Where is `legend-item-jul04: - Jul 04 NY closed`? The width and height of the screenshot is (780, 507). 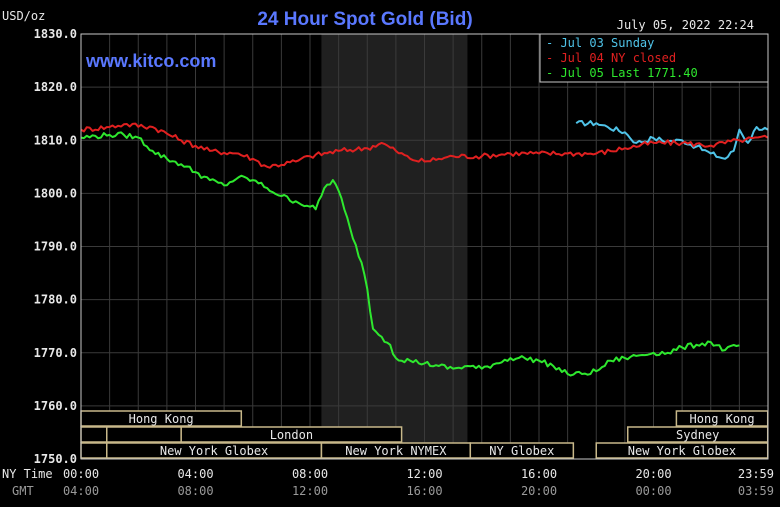 legend-item-jul04: - Jul 04 NY closed is located at coordinates (611, 58).